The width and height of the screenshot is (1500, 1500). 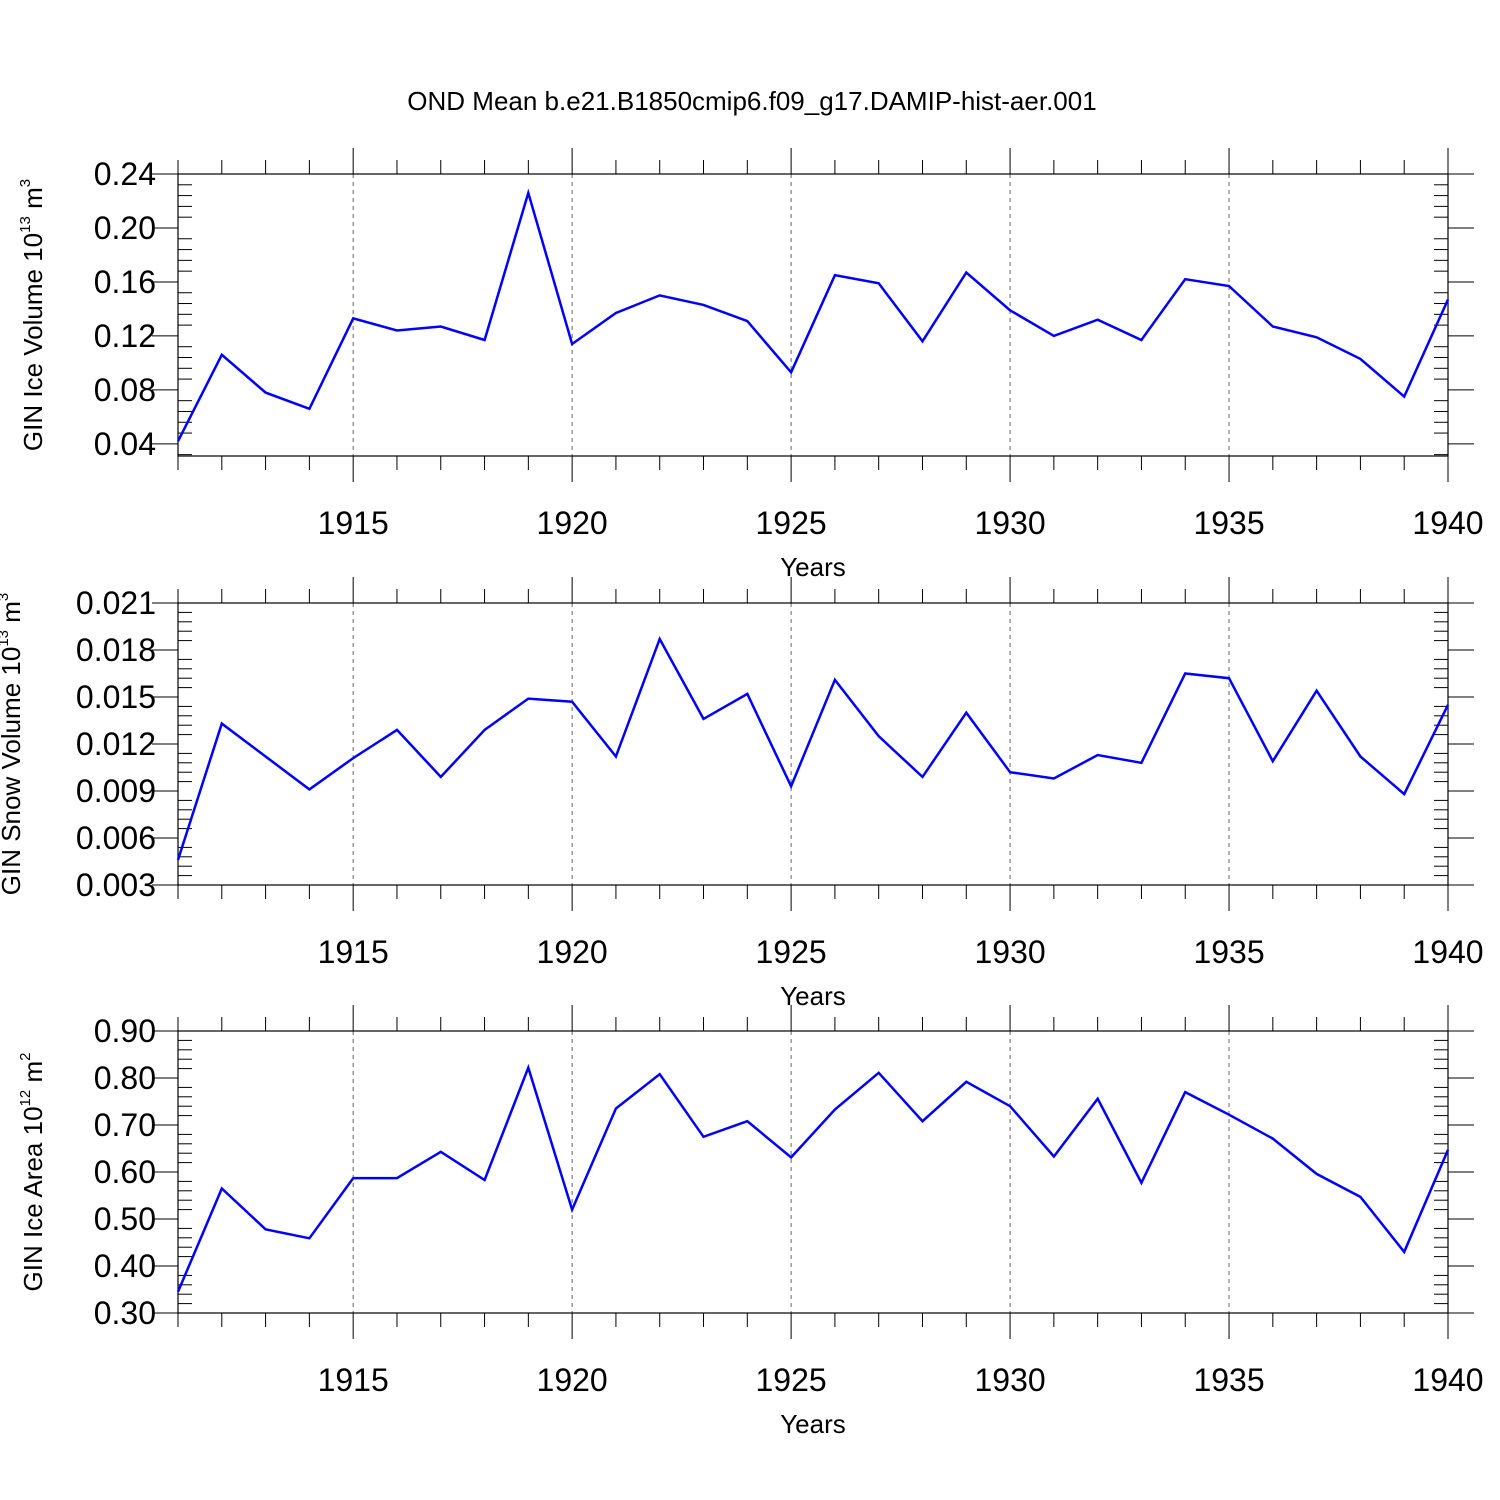 What do you see at coordinates (125, 1125) in the screenshot?
I see `y-tick-label: 0.70` at bounding box center [125, 1125].